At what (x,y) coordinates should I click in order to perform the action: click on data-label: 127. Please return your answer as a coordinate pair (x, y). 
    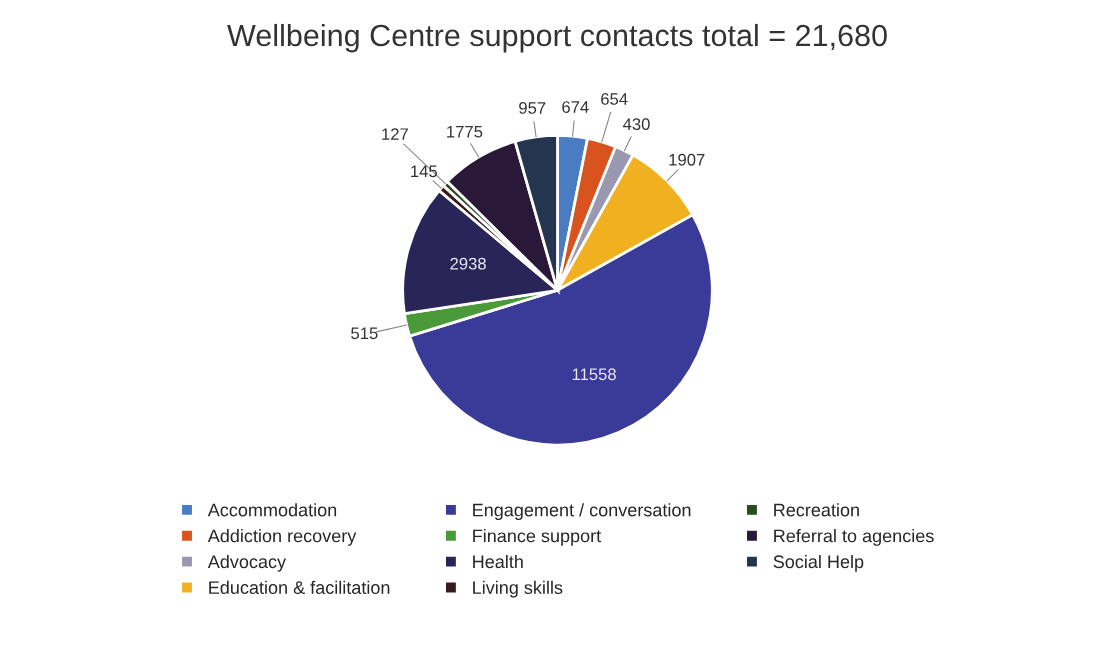
    Looking at the image, I should click on (395, 134).